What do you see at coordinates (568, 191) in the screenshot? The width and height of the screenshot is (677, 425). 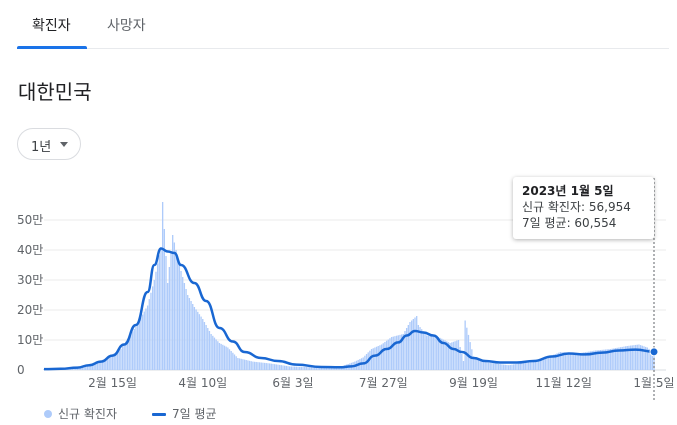 I see `tooltip-date: 2023년 1월 5일` at bounding box center [568, 191].